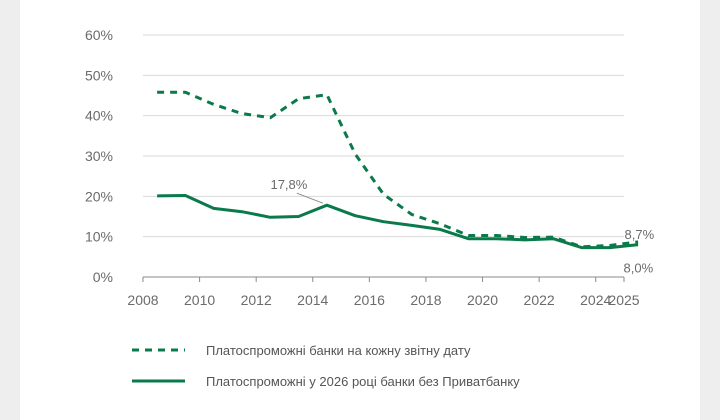  What do you see at coordinates (99, 237) in the screenshot?
I see `y-tick-label: 10%` at bounding box center [99, 237].